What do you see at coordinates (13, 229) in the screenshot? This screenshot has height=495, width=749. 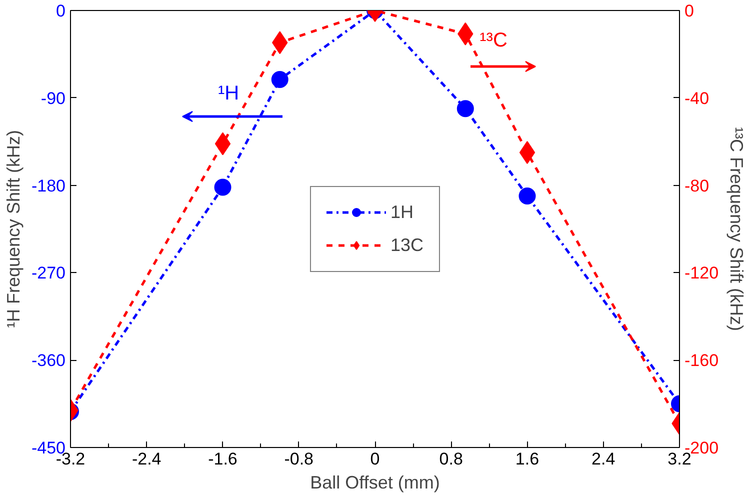 I see `y-axis-title: ¹H Frequency Shift (kHz)` at bounding box center [13, 229].